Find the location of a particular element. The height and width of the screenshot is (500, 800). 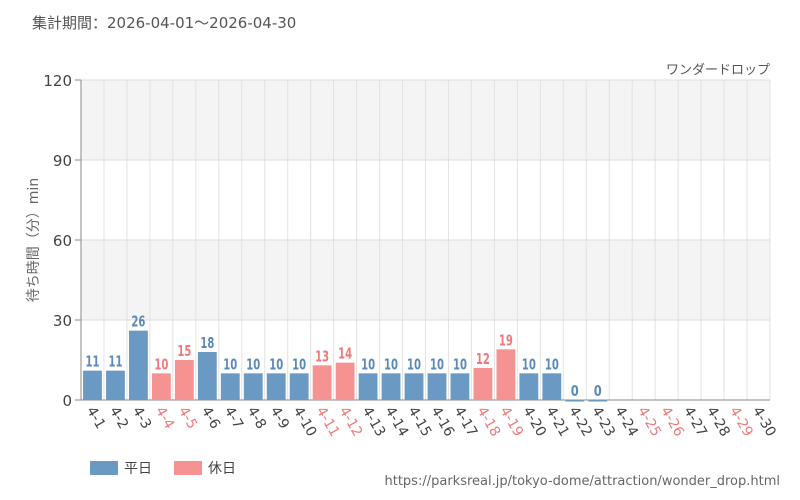

x-tick-label: 4-15 is located at coordinates (420, 422).